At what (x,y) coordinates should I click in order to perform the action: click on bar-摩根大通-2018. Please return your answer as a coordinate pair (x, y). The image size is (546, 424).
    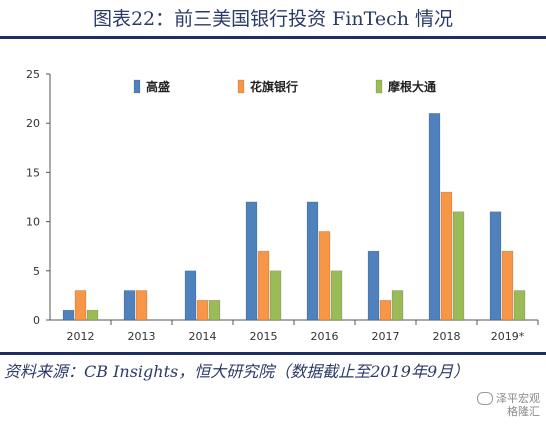
    Looking at the image, I should click on (458, 266).